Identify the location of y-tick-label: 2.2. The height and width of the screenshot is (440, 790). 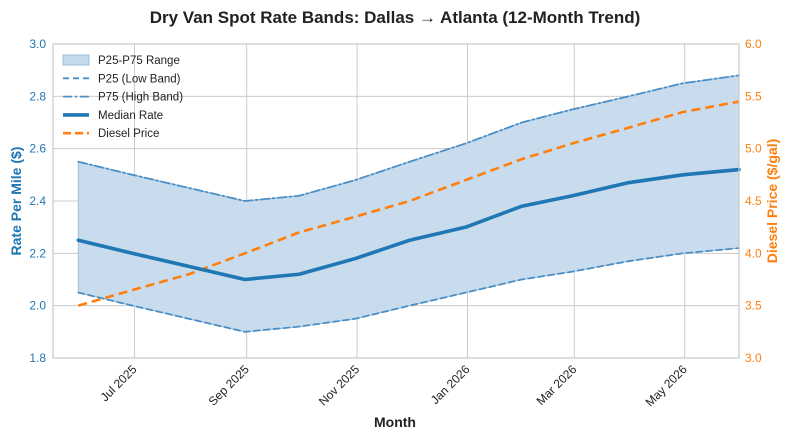
(37, 253).